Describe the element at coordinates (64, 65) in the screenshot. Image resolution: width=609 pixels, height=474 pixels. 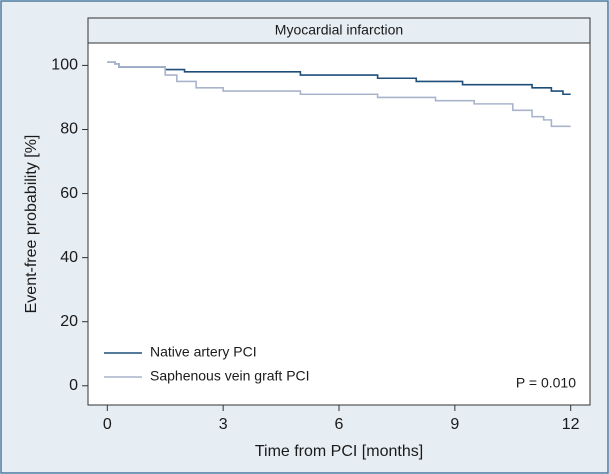
I see `y-tick-label: 100` at that location.